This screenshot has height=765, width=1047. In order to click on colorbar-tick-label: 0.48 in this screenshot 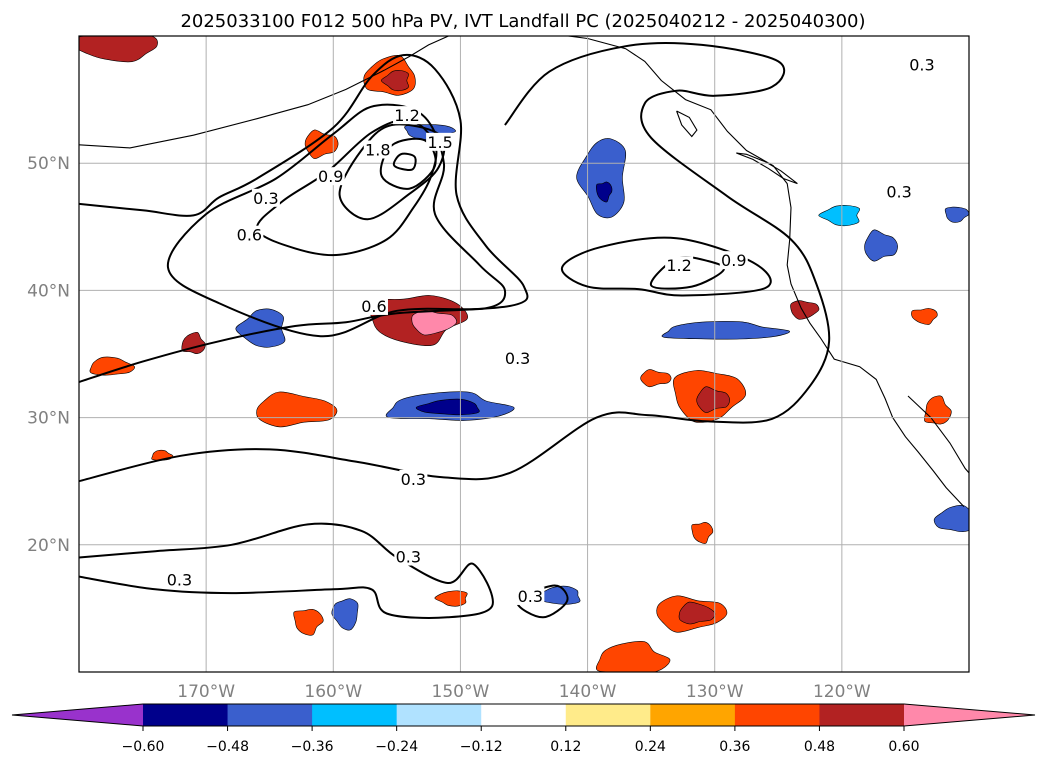, I will do `click(819, 747)`.